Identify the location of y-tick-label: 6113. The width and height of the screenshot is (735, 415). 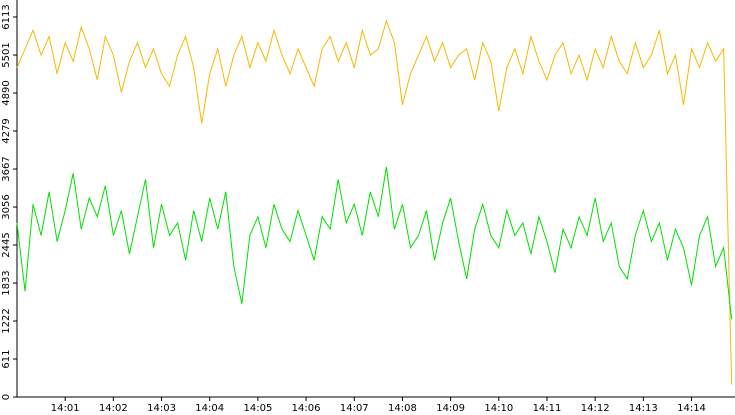
(6, 16).